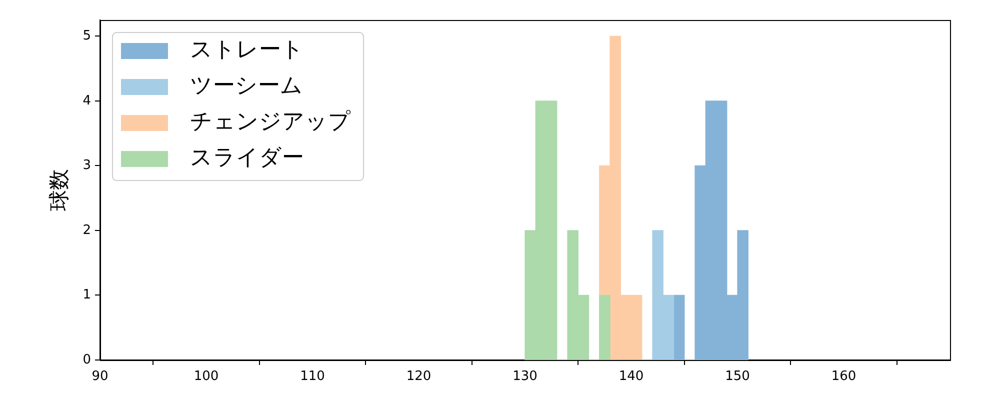 Image resolution: width=1000 pixels, height=400 pixels. I want to click on legend-label: チェンジアップ, so click(270, 122).